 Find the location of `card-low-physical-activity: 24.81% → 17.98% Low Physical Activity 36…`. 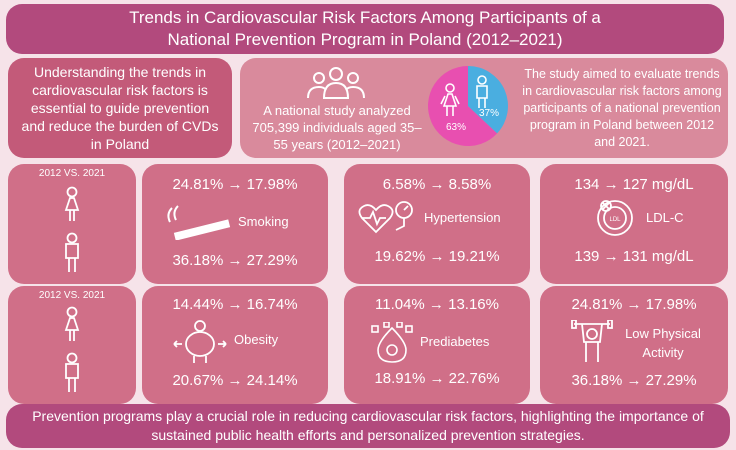

card-low-physical-activity: 24.81% → 17.98% Low Physical Activity 36… is located at coordinates (634, 345).